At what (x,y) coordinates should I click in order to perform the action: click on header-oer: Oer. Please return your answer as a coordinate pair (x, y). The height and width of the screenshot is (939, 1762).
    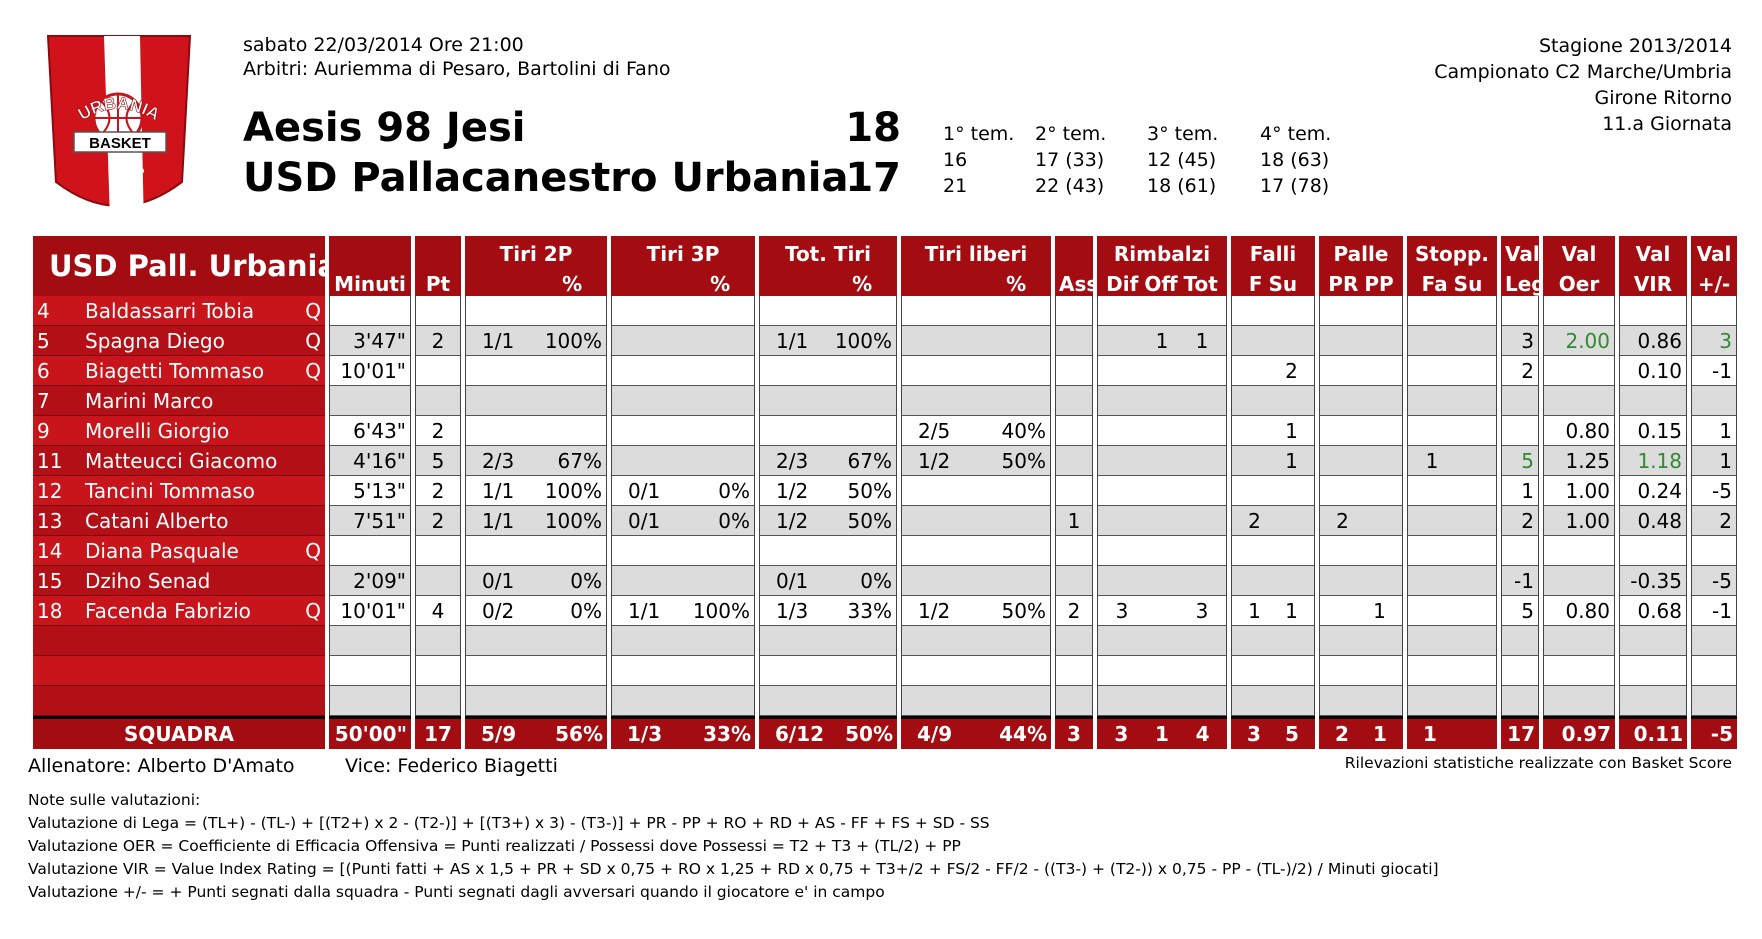
    Looking at the image, I should click on (1579, 281).